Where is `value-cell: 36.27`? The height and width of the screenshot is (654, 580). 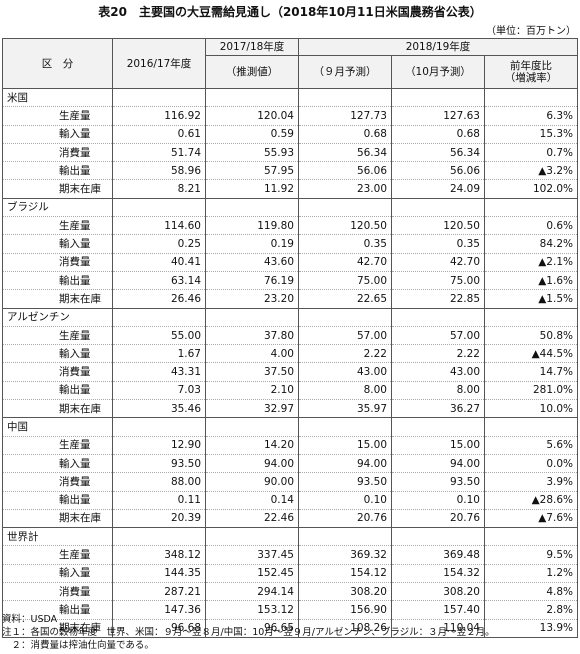 value-cell: 36.27 is located at coordinates (438, 408).